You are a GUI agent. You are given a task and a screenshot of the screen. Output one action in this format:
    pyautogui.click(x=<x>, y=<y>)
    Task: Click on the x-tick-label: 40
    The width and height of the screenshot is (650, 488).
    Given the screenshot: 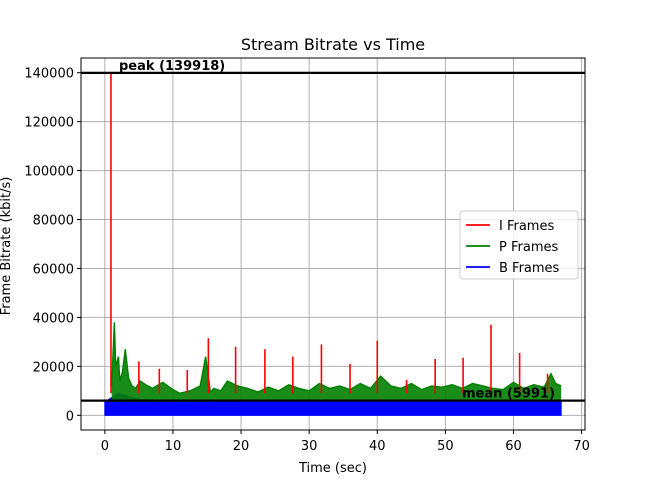 What is the action you would take?
    pyautogui.click(x=377, y=446)
    